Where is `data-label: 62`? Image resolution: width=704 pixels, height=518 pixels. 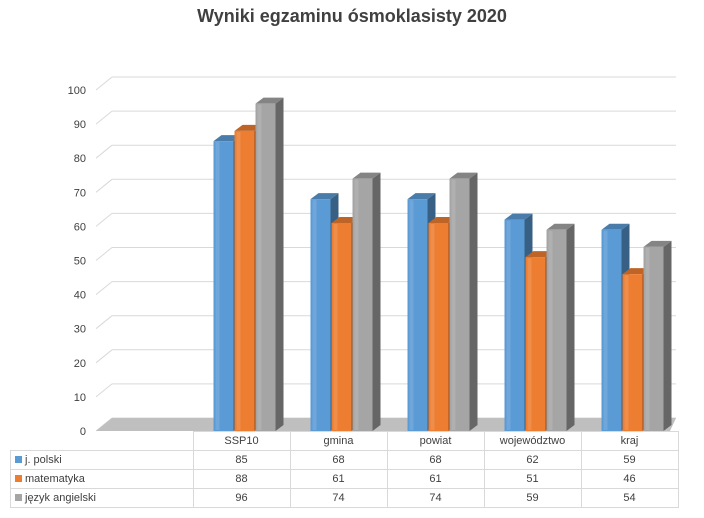
data-label: 62 is located at coordinates (532, 460).